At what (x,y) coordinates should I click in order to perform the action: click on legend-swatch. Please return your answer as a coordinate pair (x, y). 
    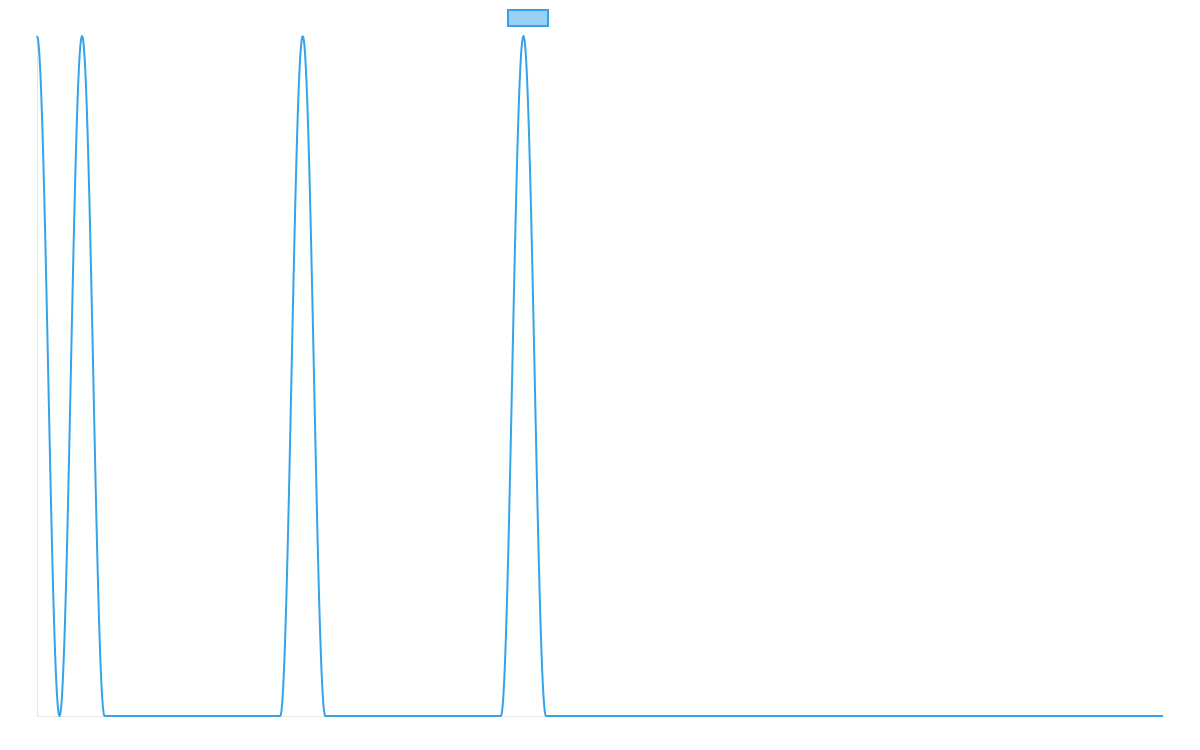
    Looking at the image, I should click on (528, 18).